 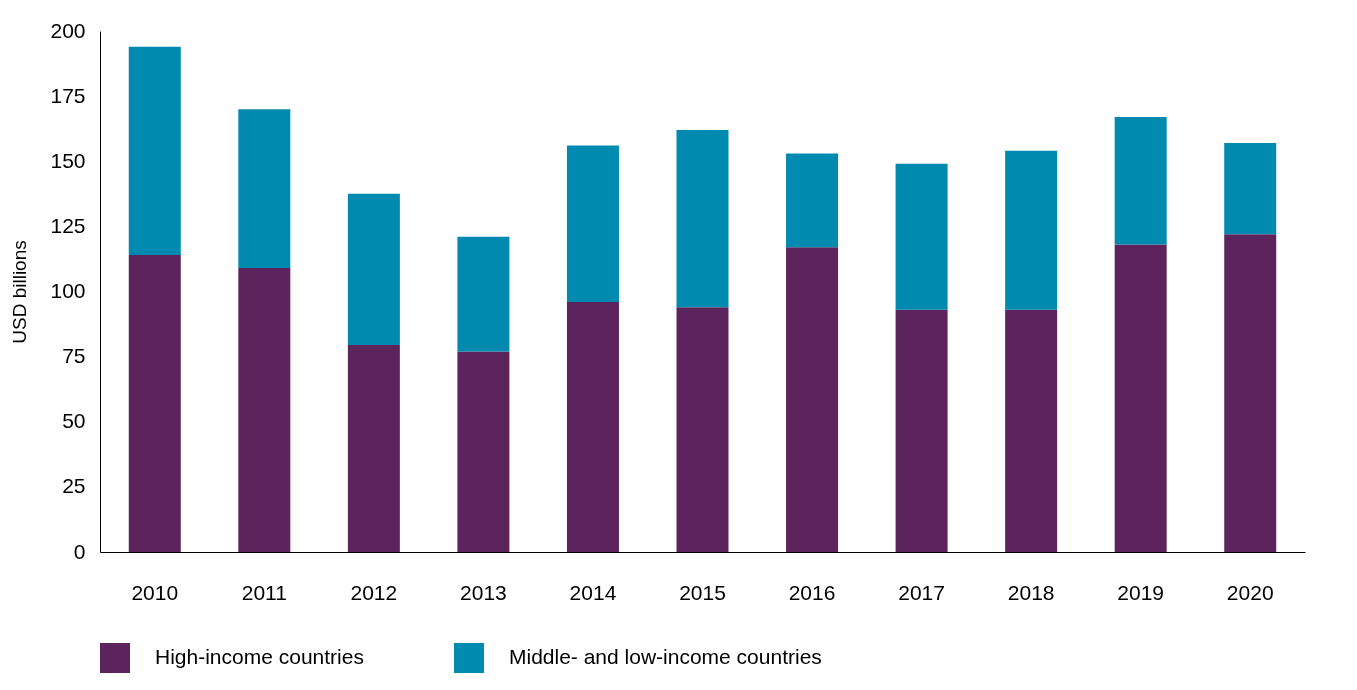 What do you see at coordinates (74, 486) in the screenshot?
I see `y-tick-label: 25` at bounding box center [74, 486].